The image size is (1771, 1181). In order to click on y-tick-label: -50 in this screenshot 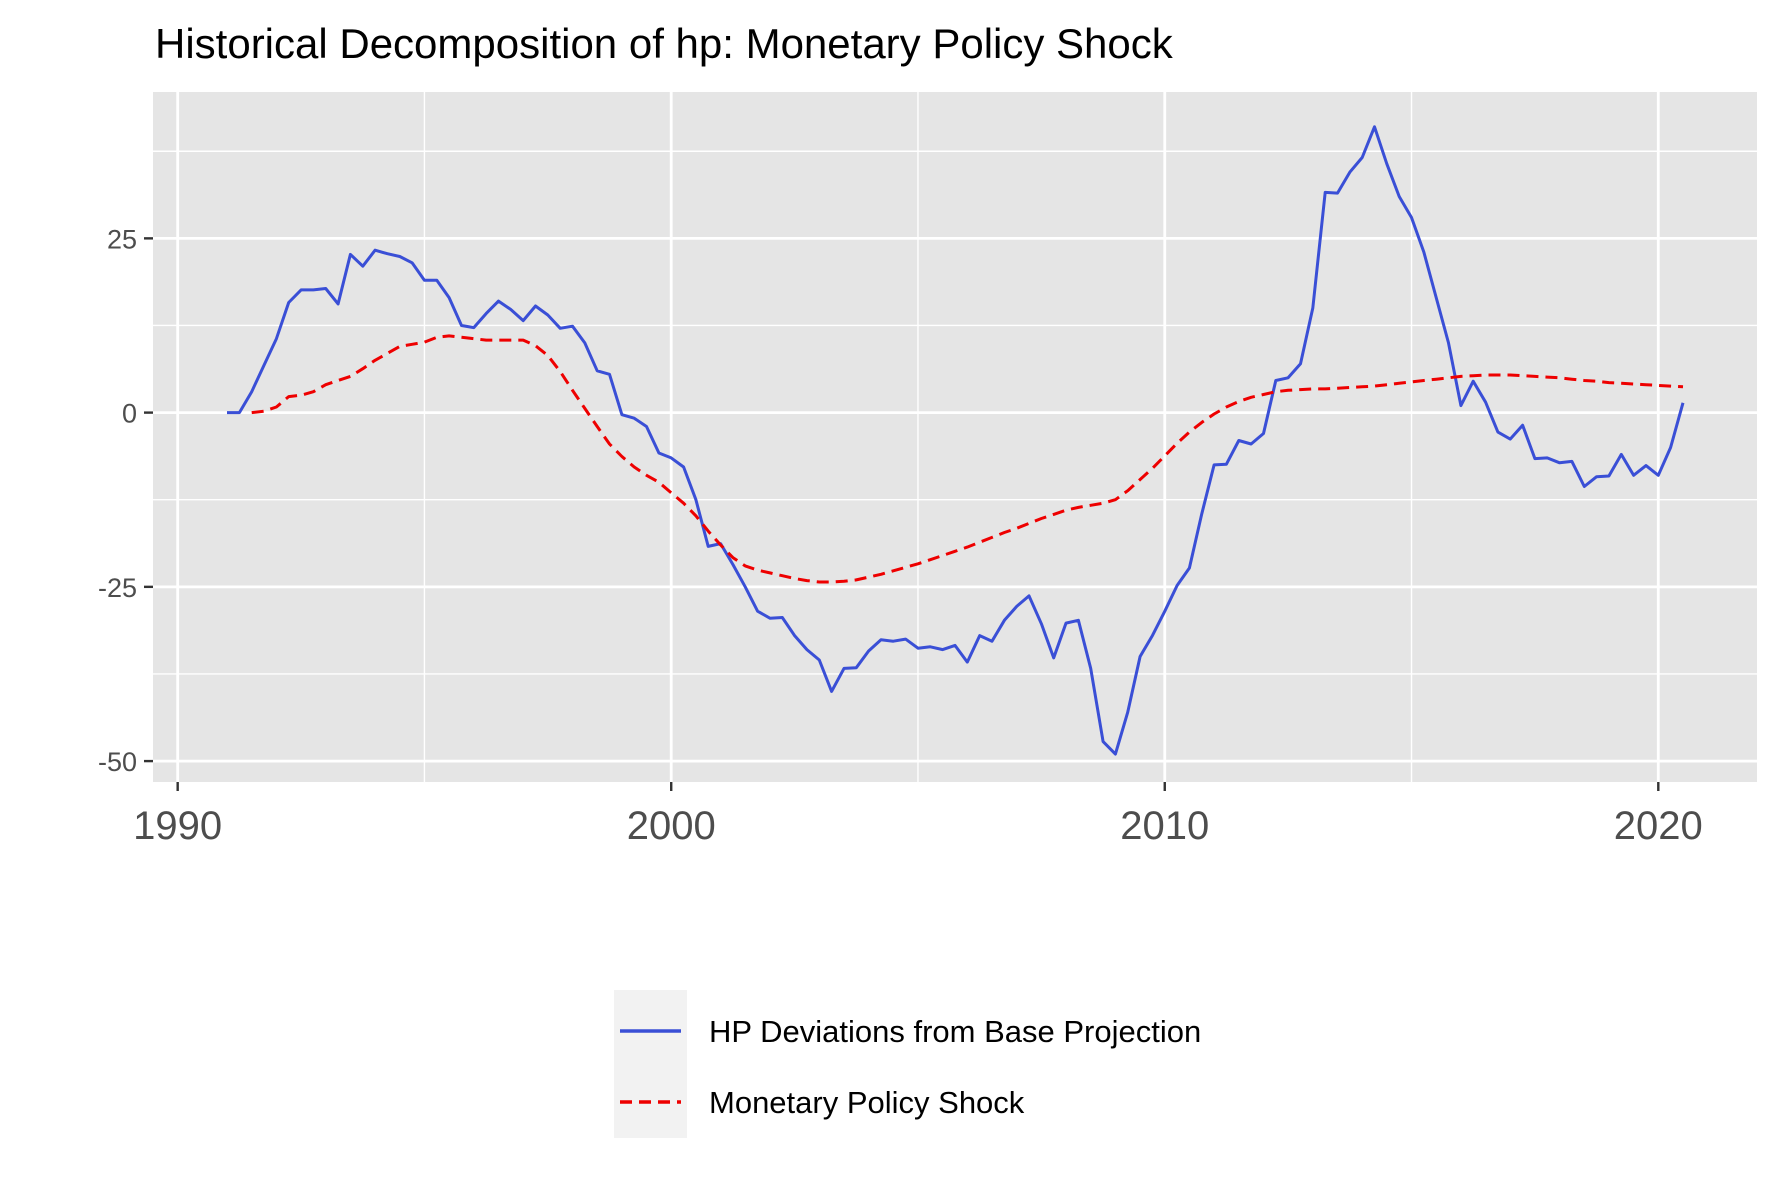, I will do `click(117, 762)`.